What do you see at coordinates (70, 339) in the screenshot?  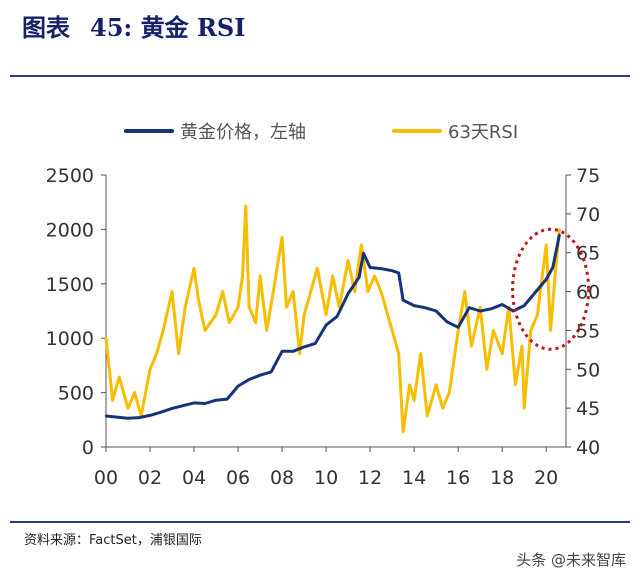 I see `left-tick-label: 1000` at bounding box center [70, 339].